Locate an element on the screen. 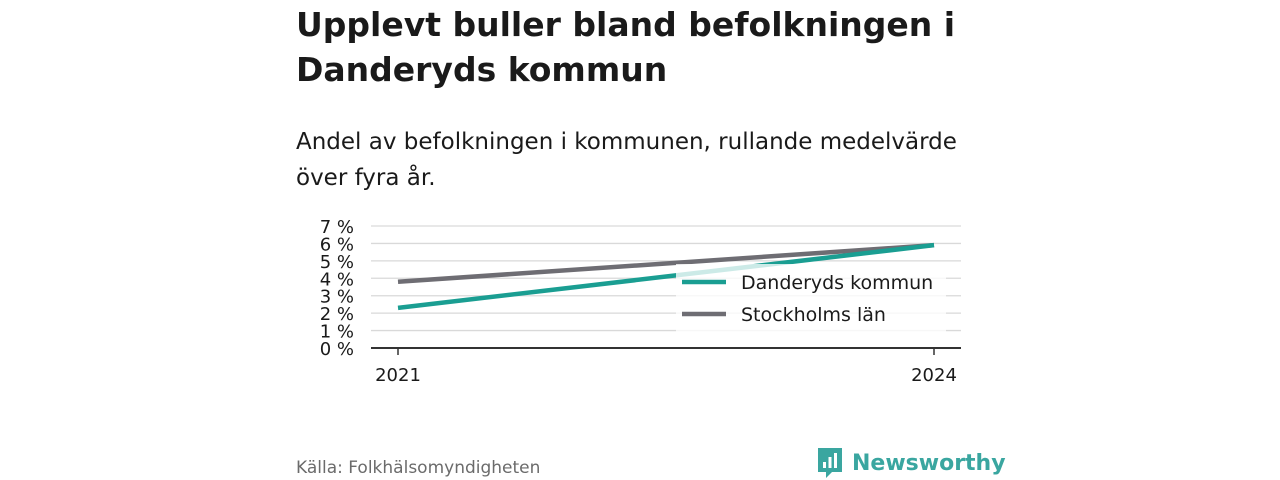  x-tick-label: 2024 is located at coordinates (934, 375).